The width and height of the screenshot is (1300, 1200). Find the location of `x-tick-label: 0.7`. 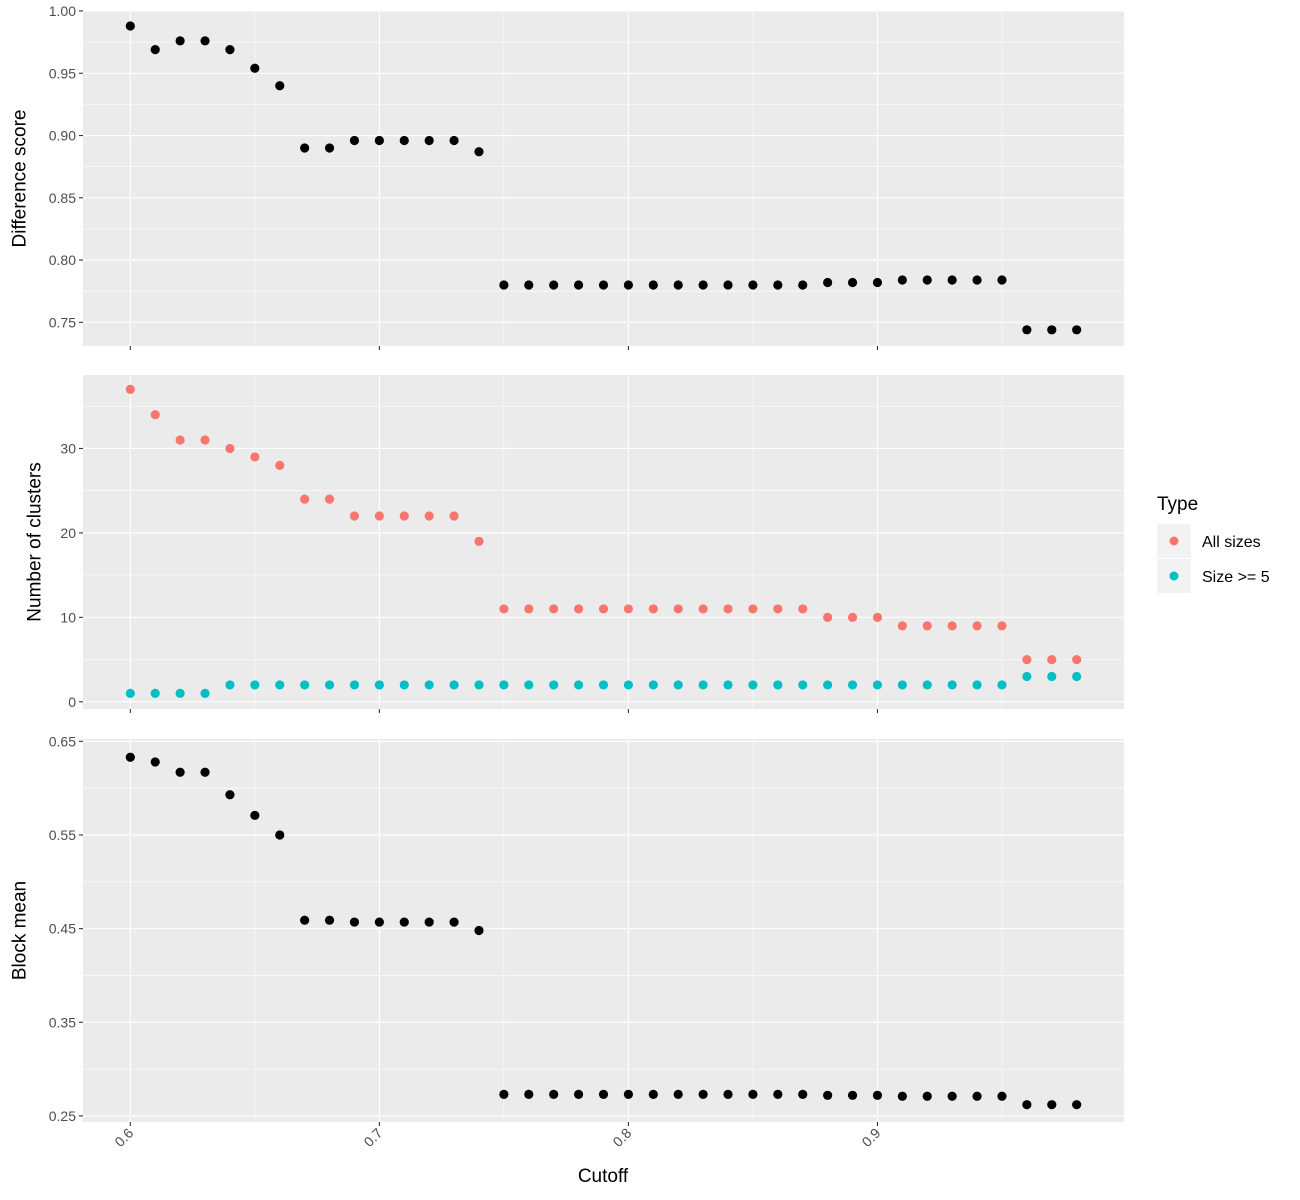

x-tick-label: 0.7 is located at coordinates (372, 1137).